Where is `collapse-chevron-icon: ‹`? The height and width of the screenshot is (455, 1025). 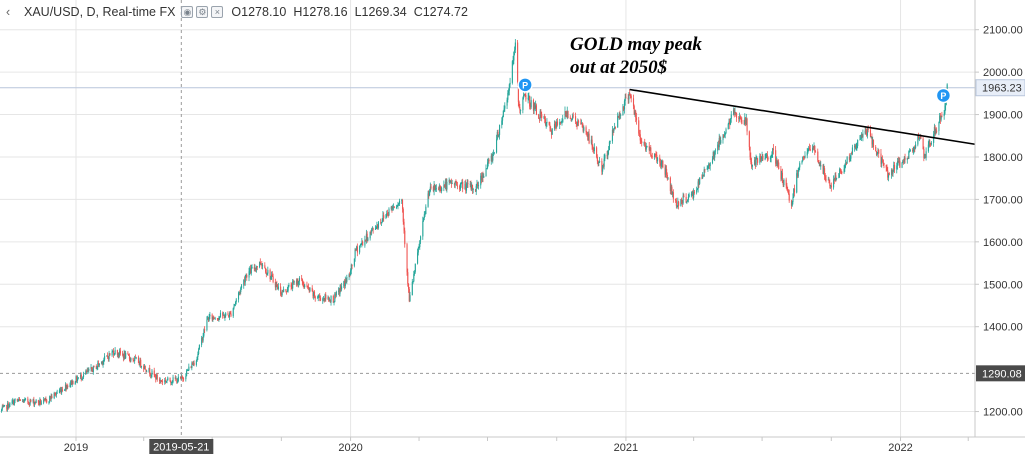
collapse-chevron-icon: ‹ is located at coordinates (8, 12).